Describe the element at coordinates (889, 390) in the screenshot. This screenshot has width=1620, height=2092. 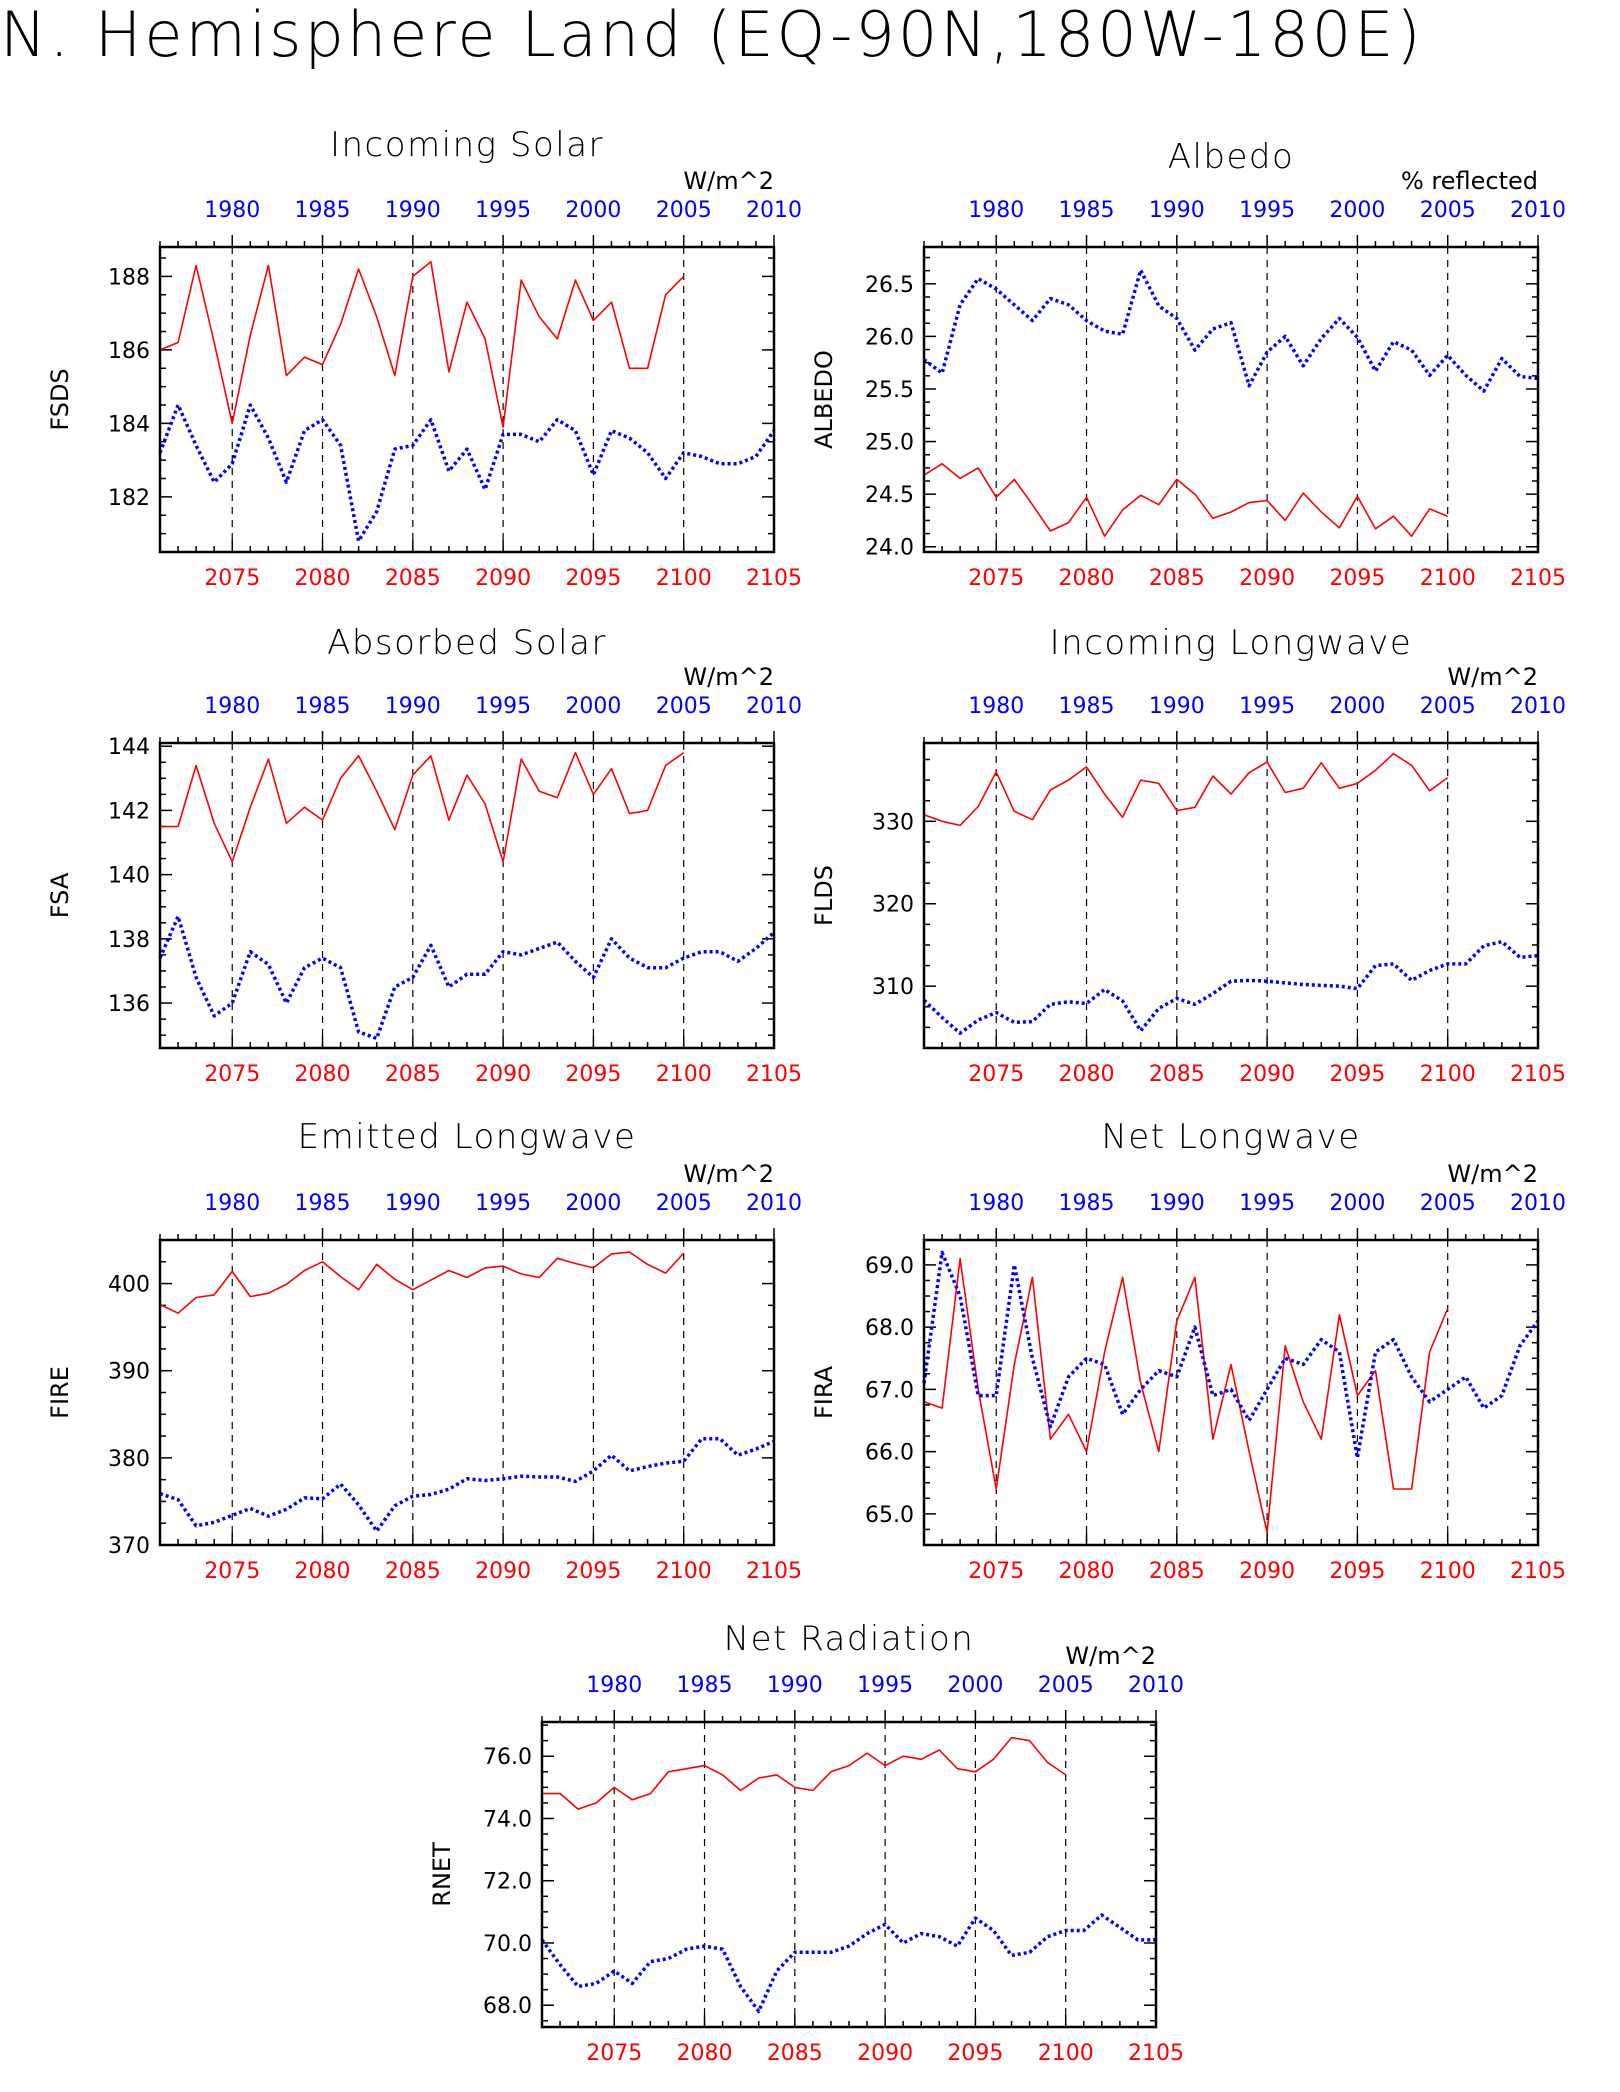
I see `y-tick-label: 25.5` at that location.